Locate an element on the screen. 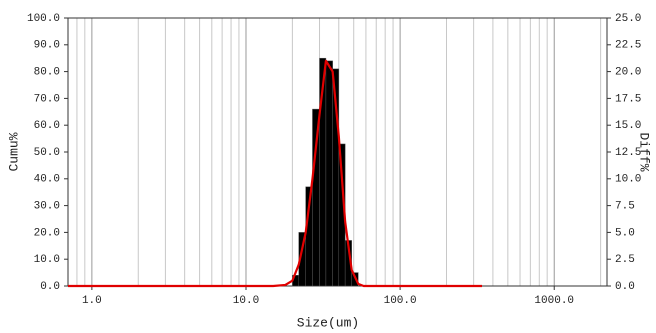 Image resolution: width=656 pixels, height=333 pixels. y-tick-label: 0.0 is located at coordinates (50, 287).